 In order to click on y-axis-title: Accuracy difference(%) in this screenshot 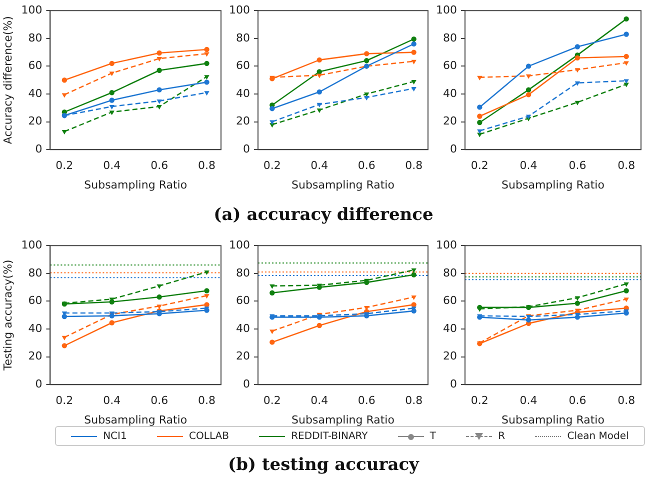, I will do `click(7, 80)`.